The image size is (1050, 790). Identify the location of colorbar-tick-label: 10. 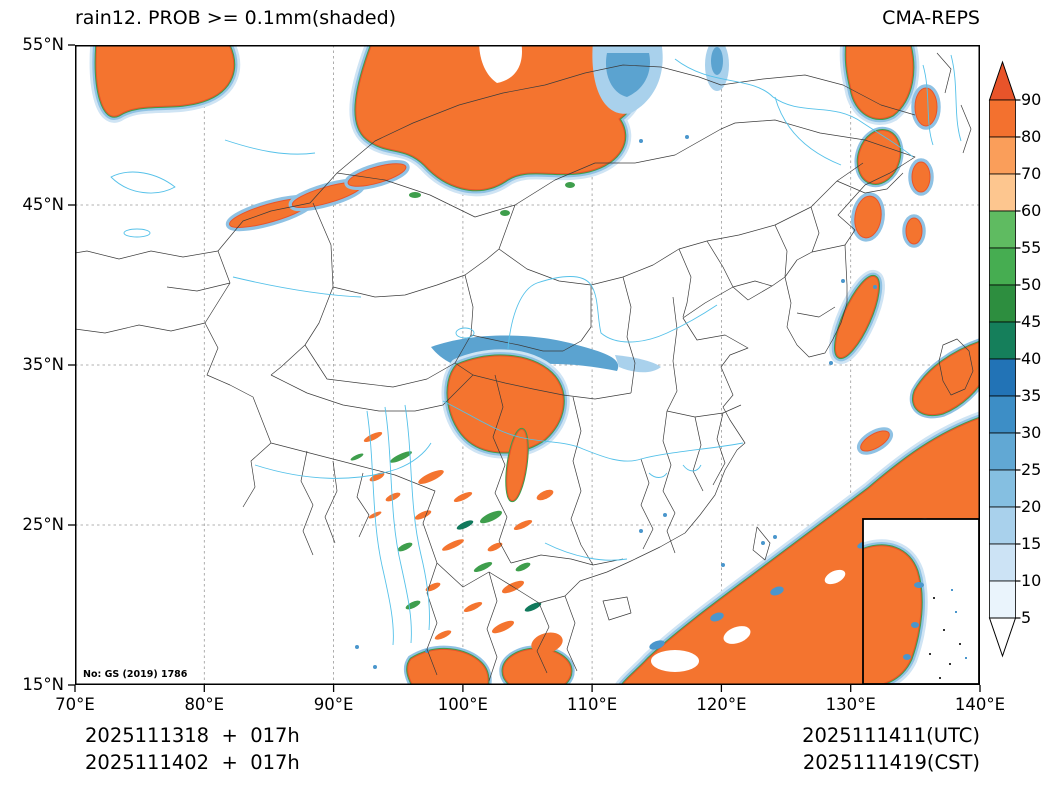
(1031, 580).